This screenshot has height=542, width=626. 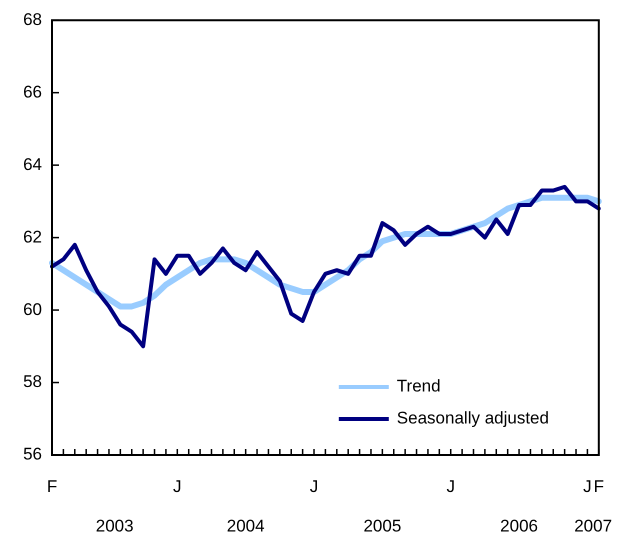 I want to click on text: 2006, so click(x=519, y=526).